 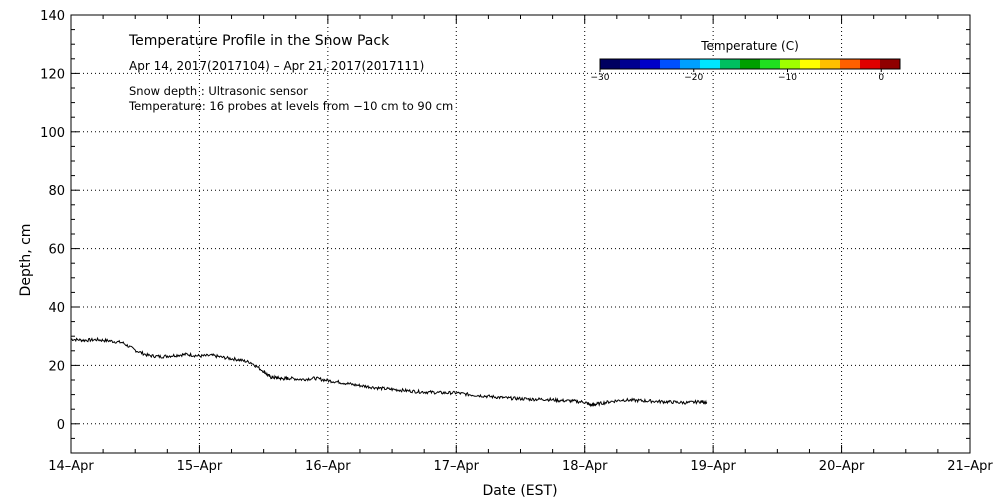 I want to click on colorbar-tick-label: −10, so click(x=787, y=78).